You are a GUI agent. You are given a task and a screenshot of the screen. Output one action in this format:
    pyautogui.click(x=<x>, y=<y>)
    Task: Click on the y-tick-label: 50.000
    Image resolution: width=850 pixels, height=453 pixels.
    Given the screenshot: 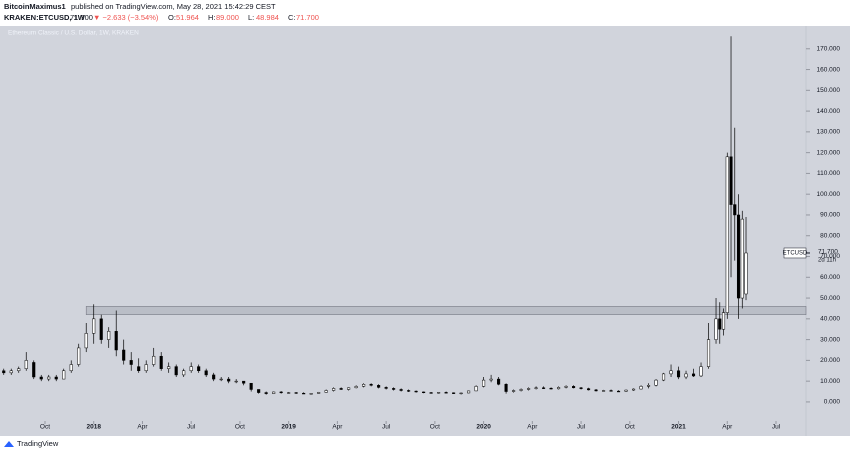 What is the action you would take?
    pyautogui.click(x=830, y=298)
    